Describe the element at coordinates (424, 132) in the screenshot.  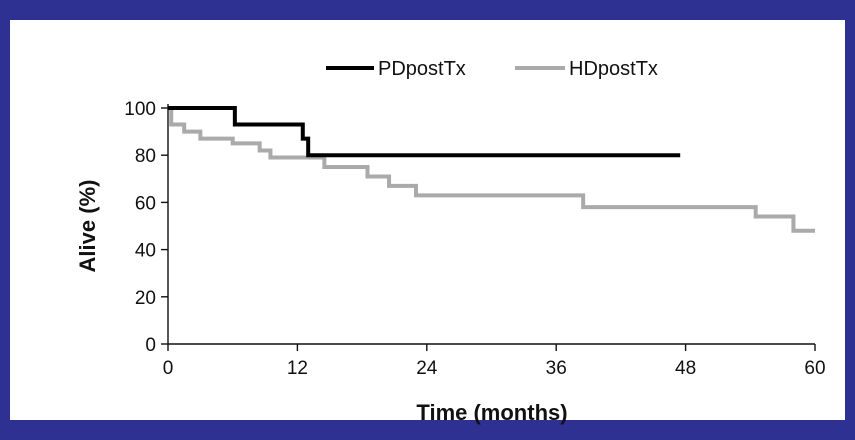
I see `series-line-pdposttx` at that location.